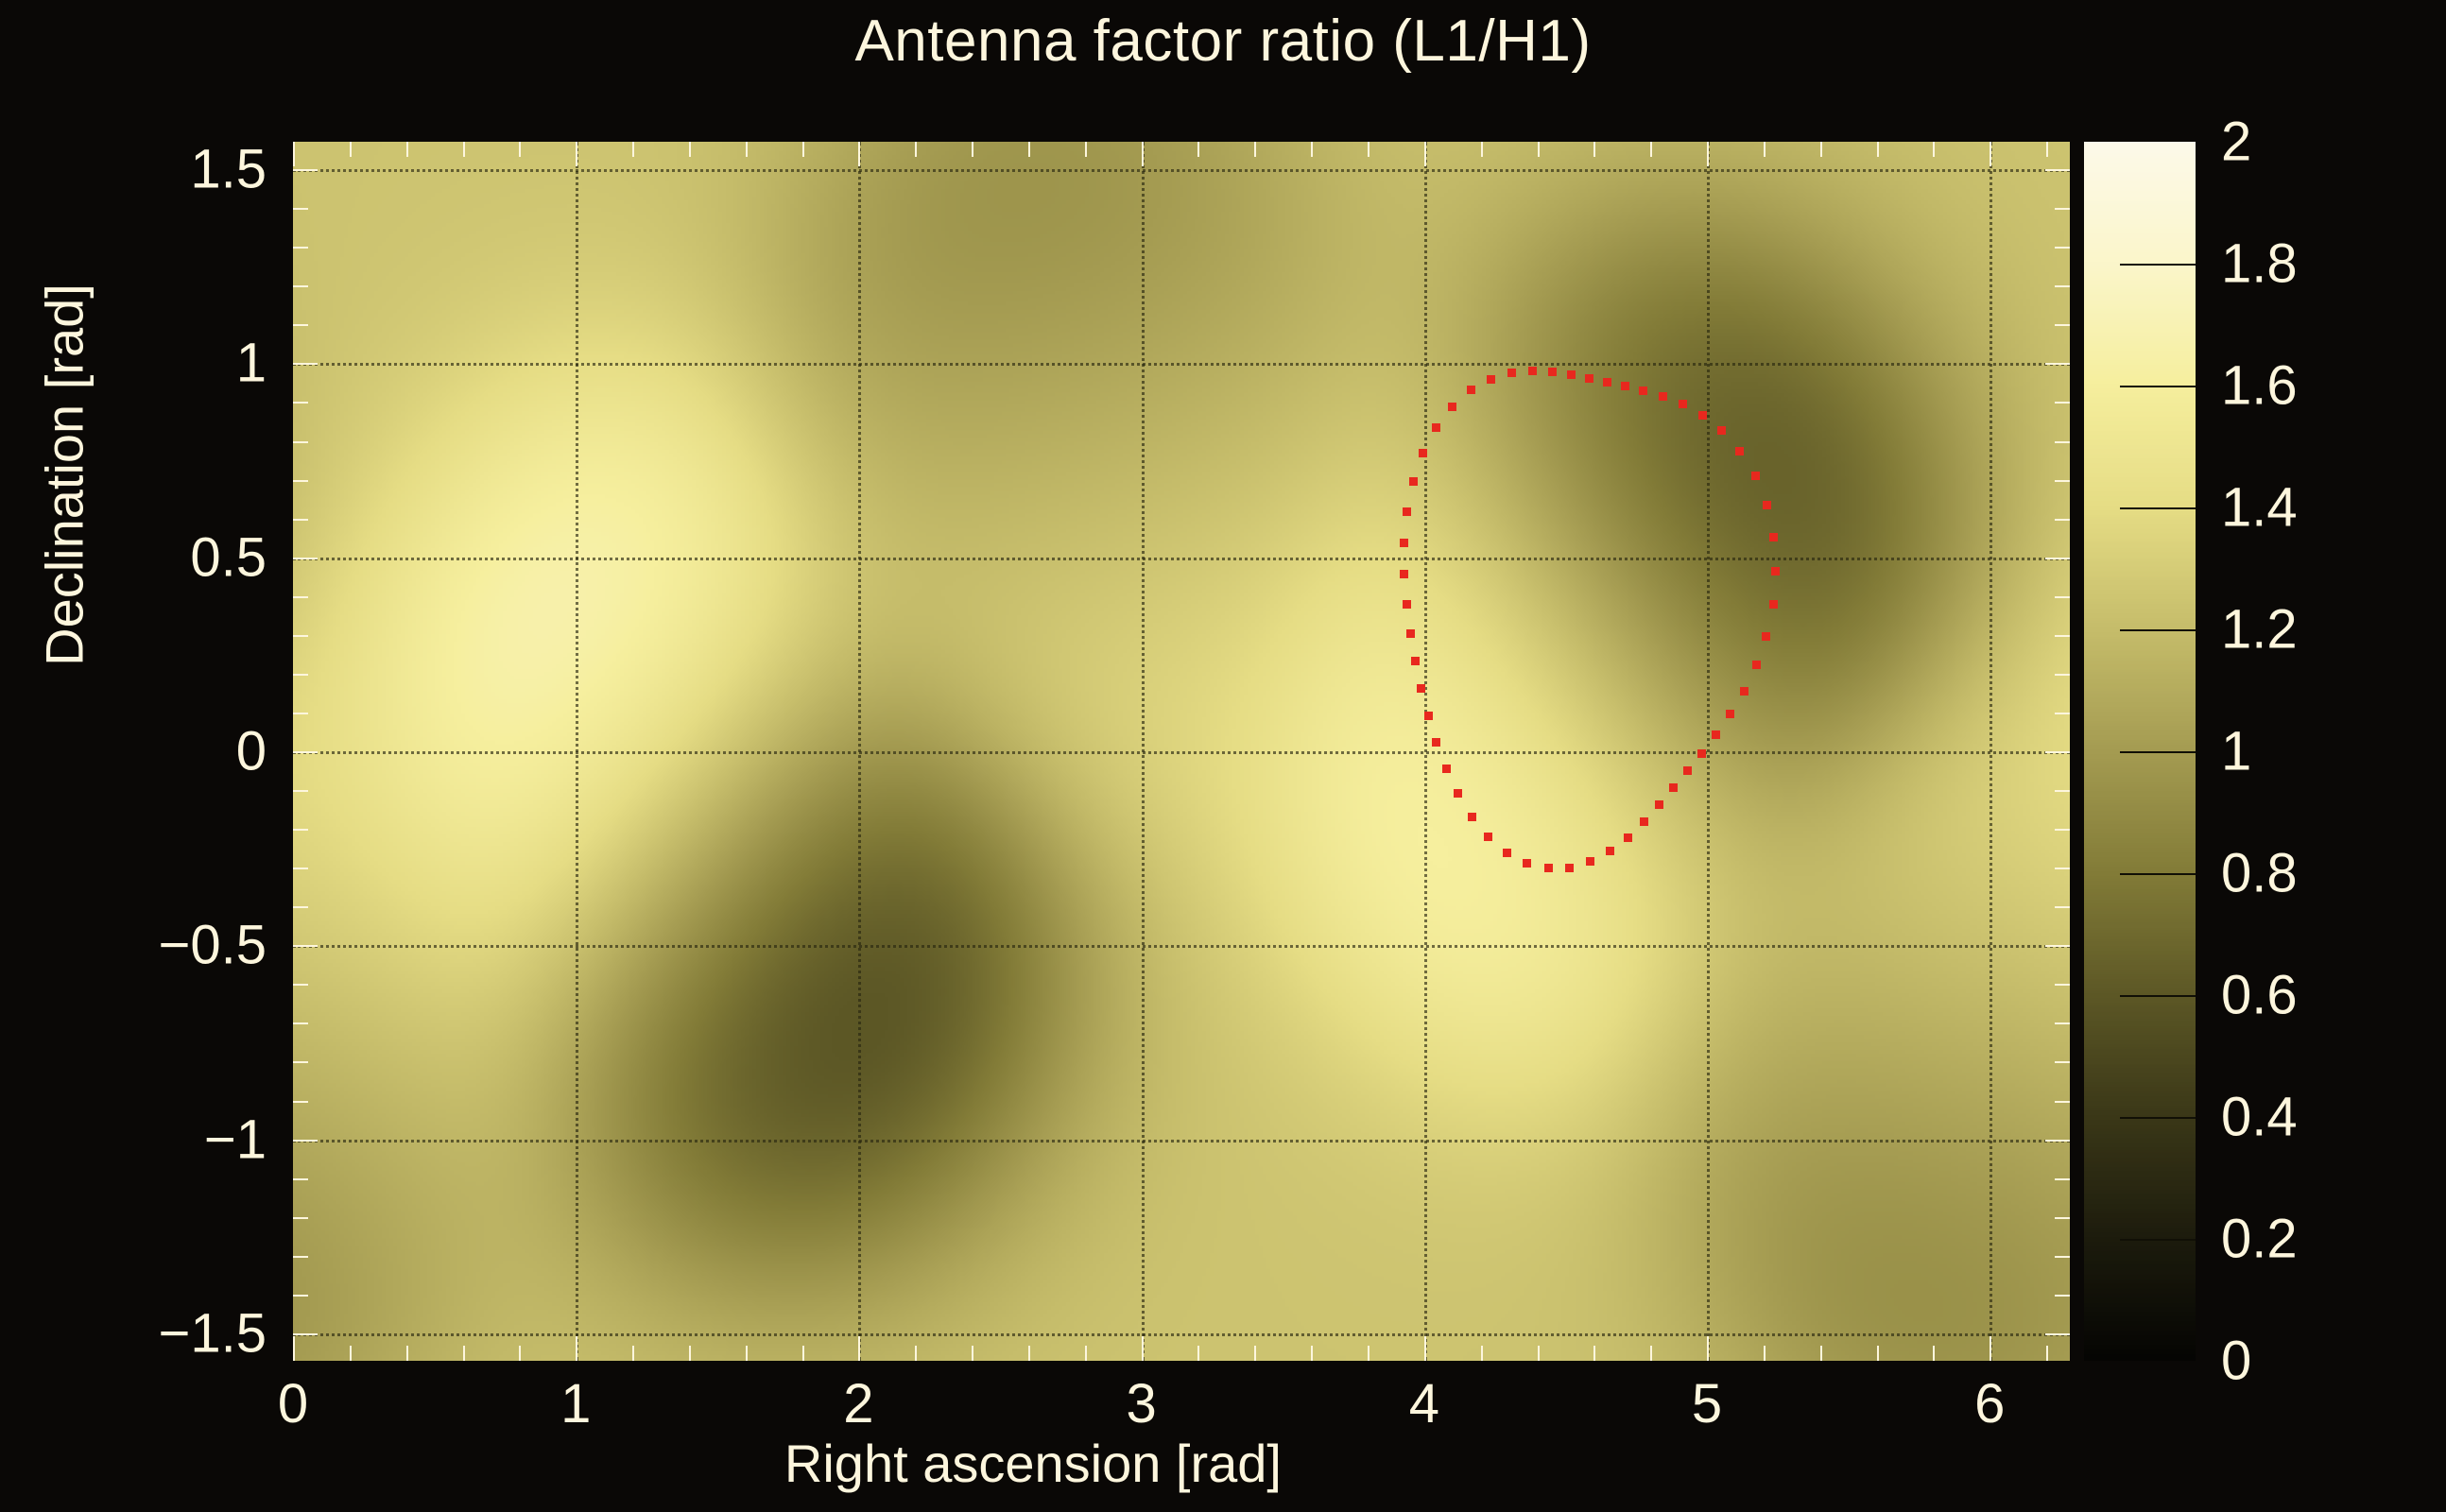 Image resolution: width=2446 pixels, height=1512 pixels. What do you see at coordinates (1424, 1404) in the screenshot?
I see `x-axis-tick-label: 4` at bounding box center [1424, 1404].